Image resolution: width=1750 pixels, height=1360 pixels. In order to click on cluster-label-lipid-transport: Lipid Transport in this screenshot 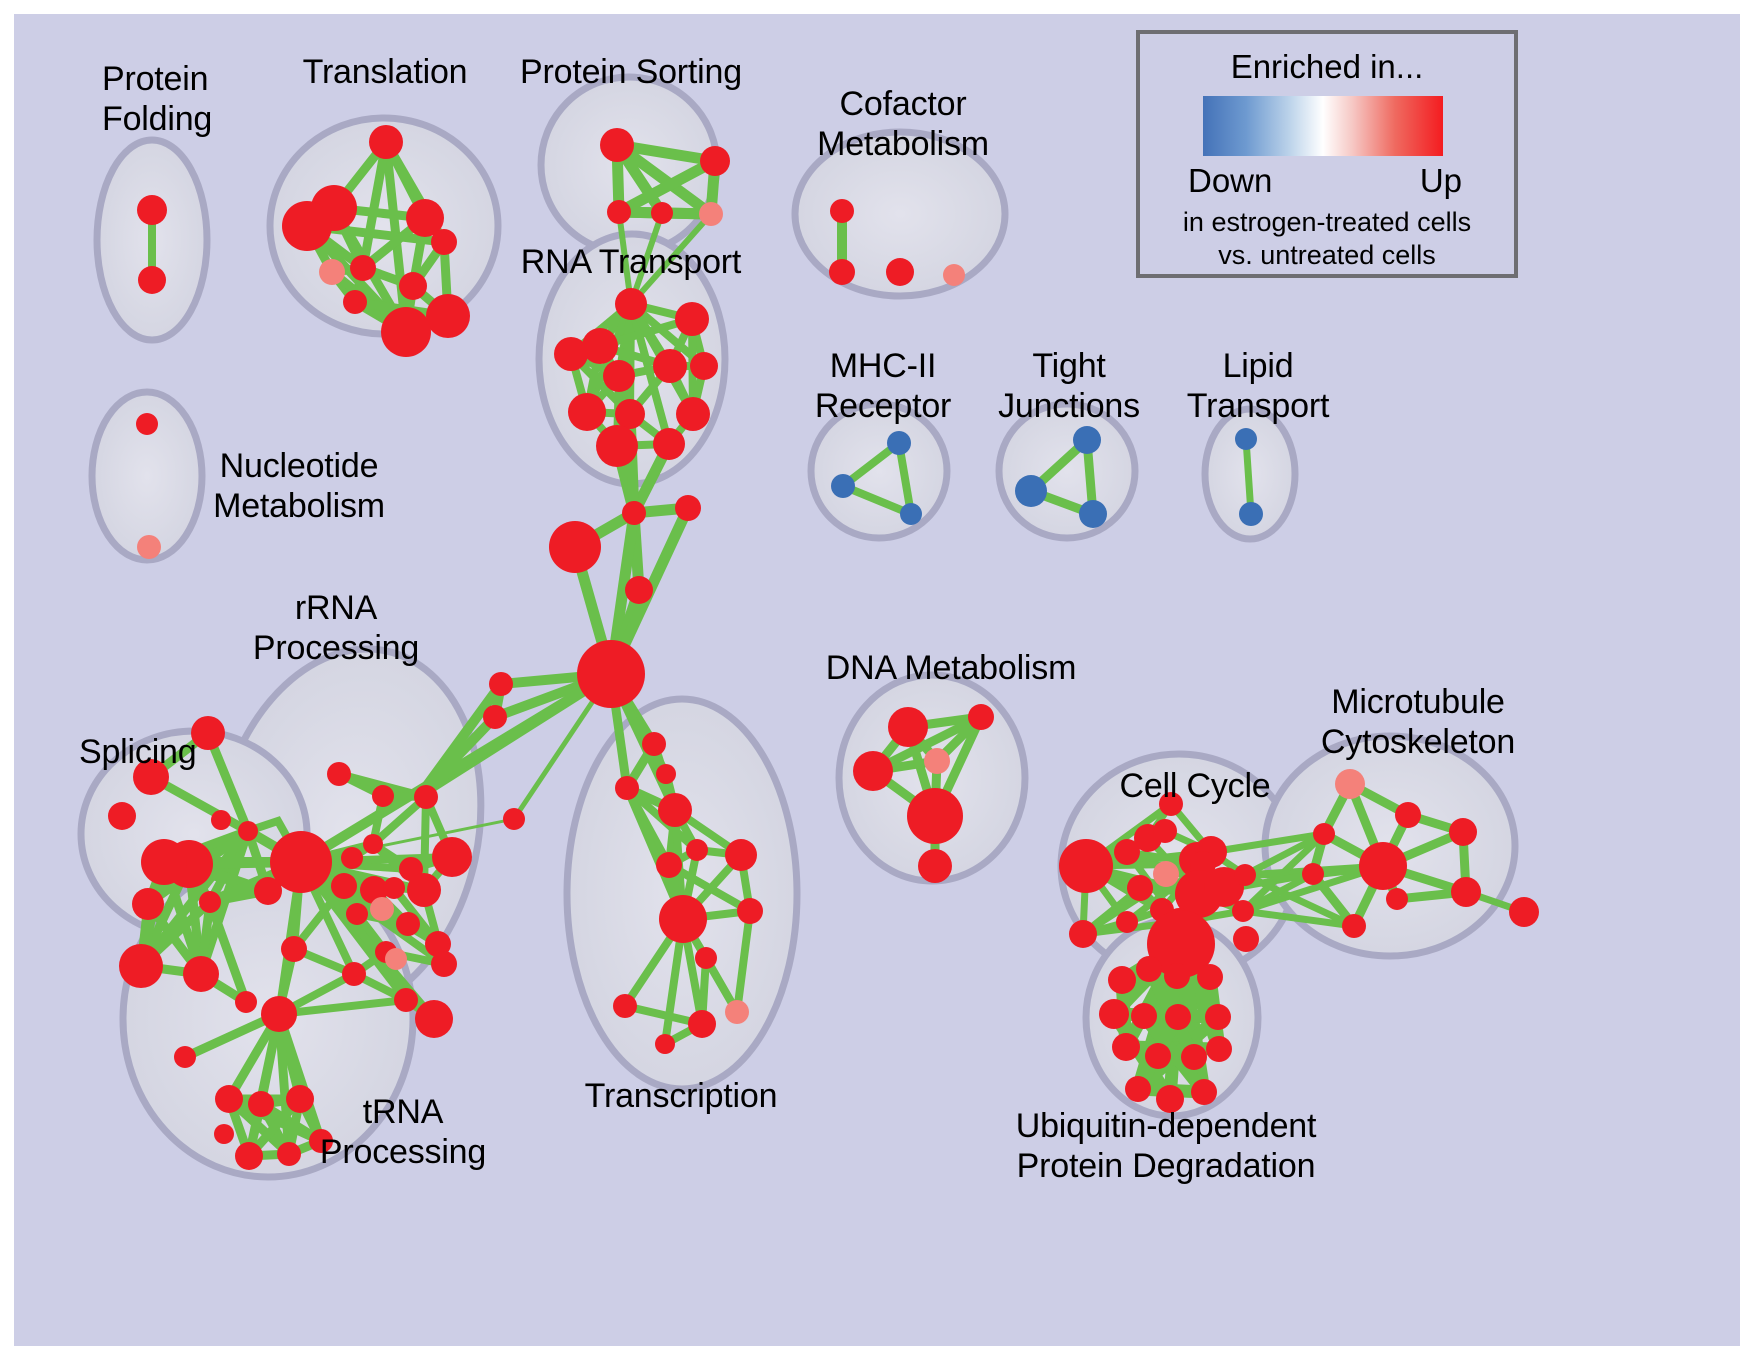, I will do `click(1258, 386)`.